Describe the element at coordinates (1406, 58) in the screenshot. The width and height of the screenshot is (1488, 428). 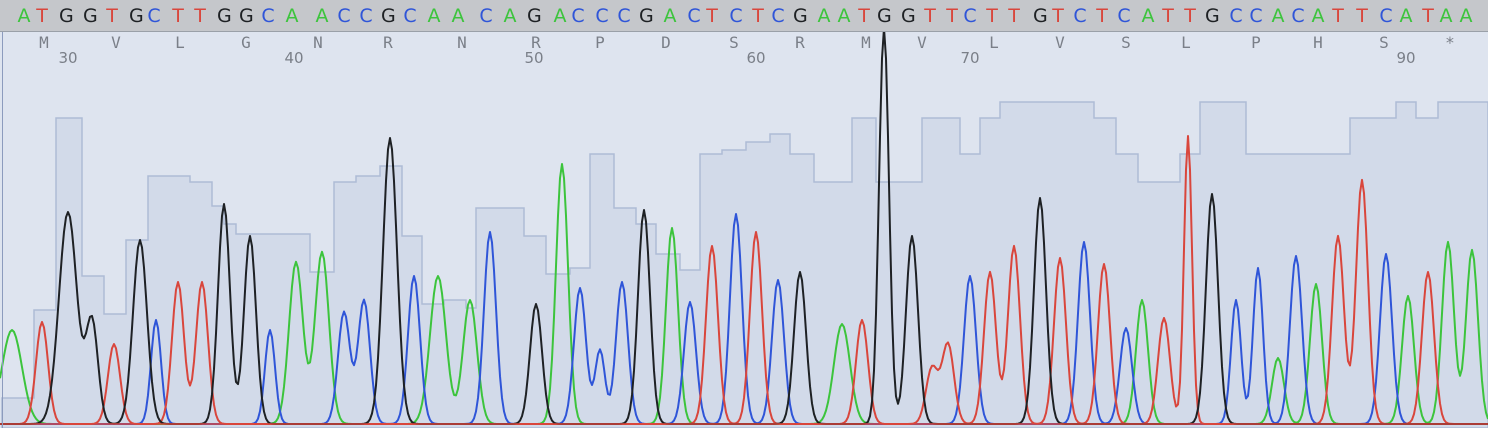
I see `position-label: 90` at that location.